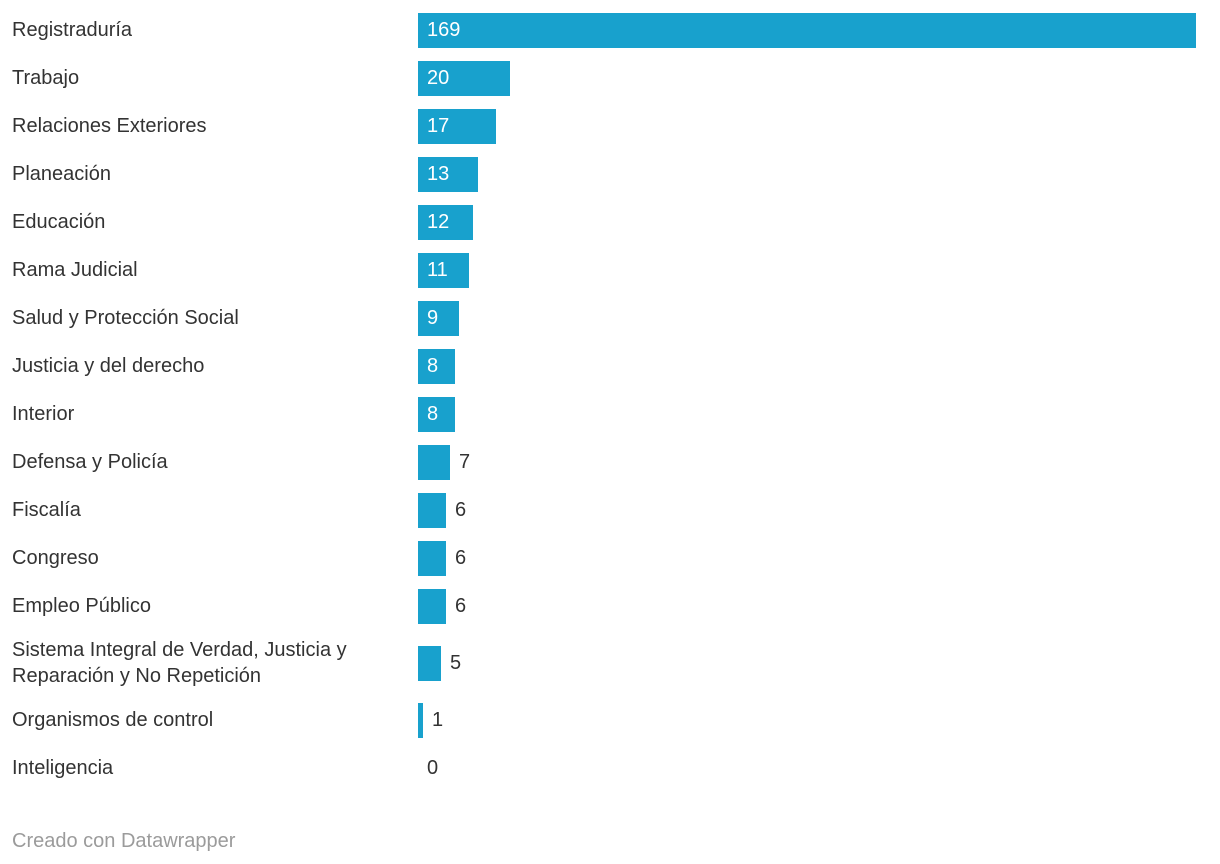 The width and height of the screenshot is (1220, 864). I want to click on bar-row: Justicia y del derecho 8, so click(610, 366).